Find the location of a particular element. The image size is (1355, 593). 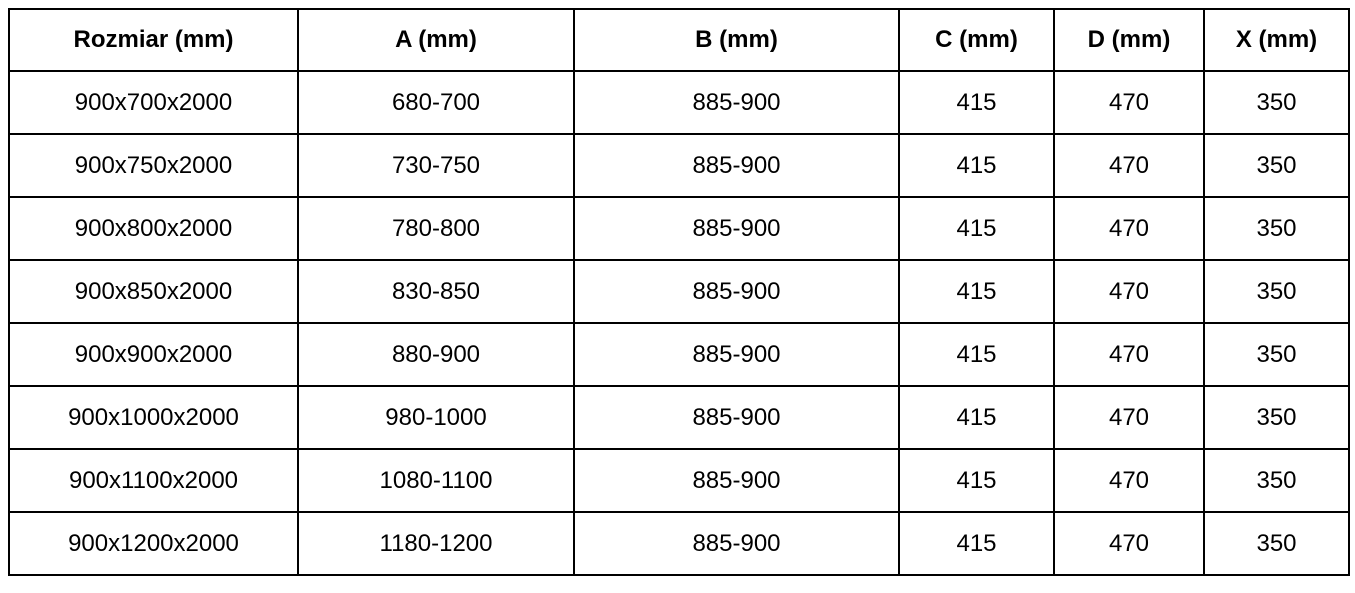

column-header-1: A (mm) is located at coordinates (436, 40).